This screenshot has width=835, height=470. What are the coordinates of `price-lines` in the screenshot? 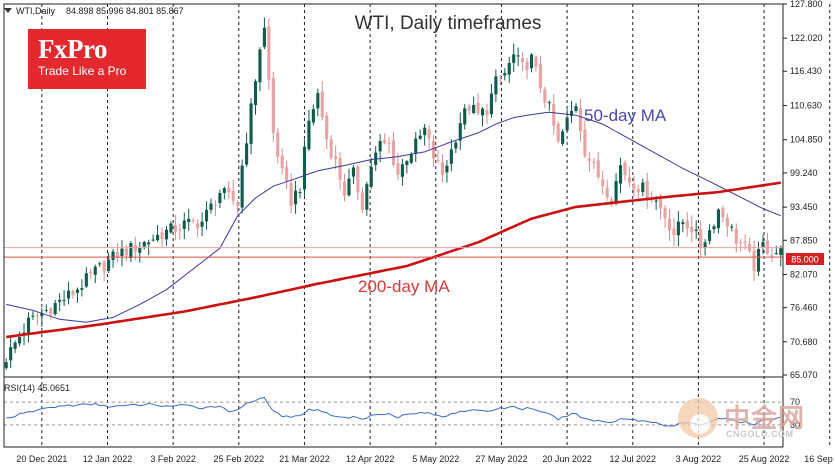 It's located at (393, 252).